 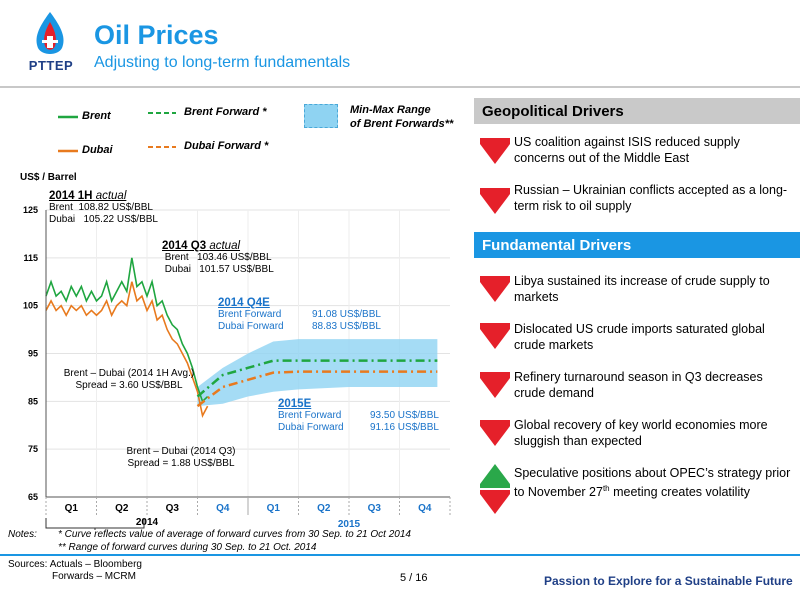 What do you see at coordinates (234, 257) in the screenshot?
I see `ann-q3-brent-value: 103.46 US$/BBL` at bounding box center [234, 257].